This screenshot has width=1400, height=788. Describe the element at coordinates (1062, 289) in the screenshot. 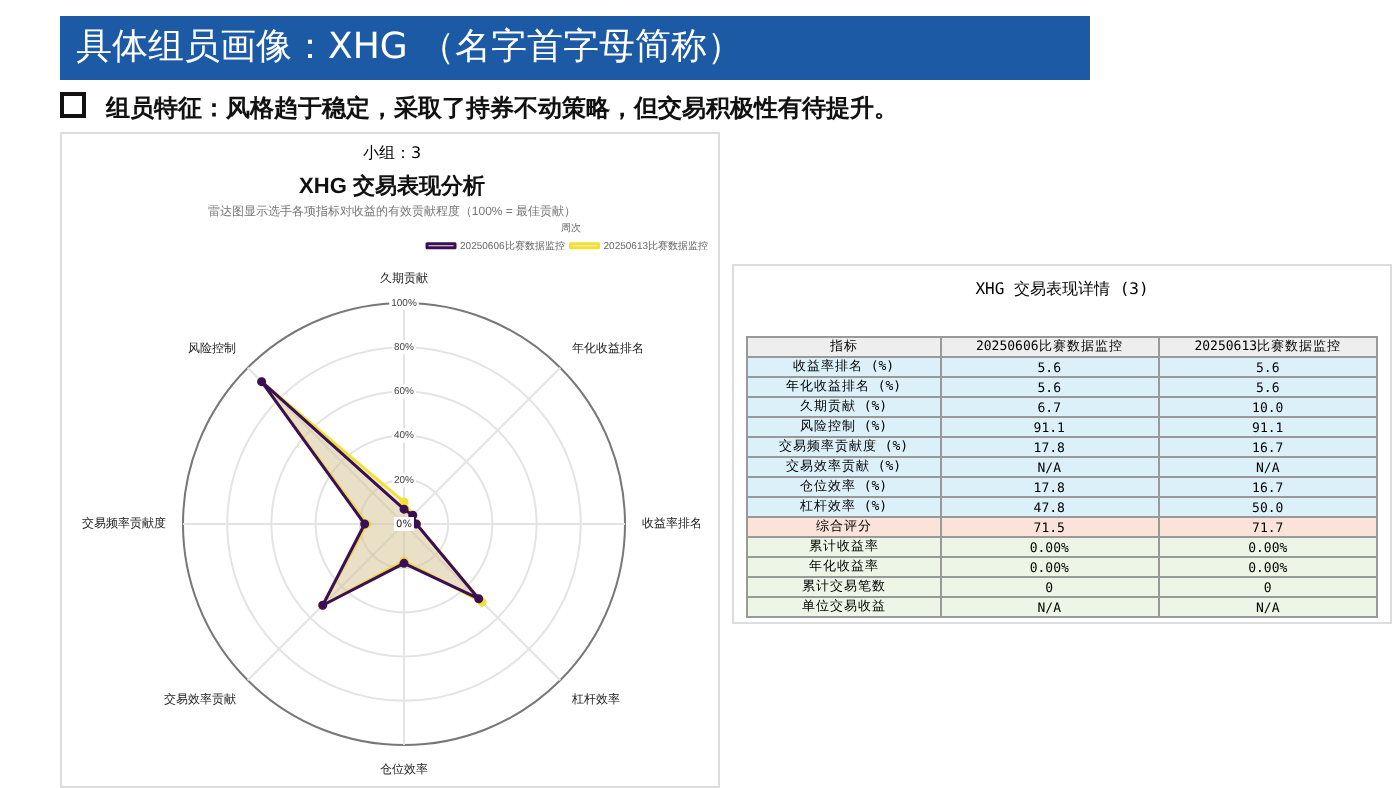

I see `text: XHG 交易表现详情 (3)` at that location.